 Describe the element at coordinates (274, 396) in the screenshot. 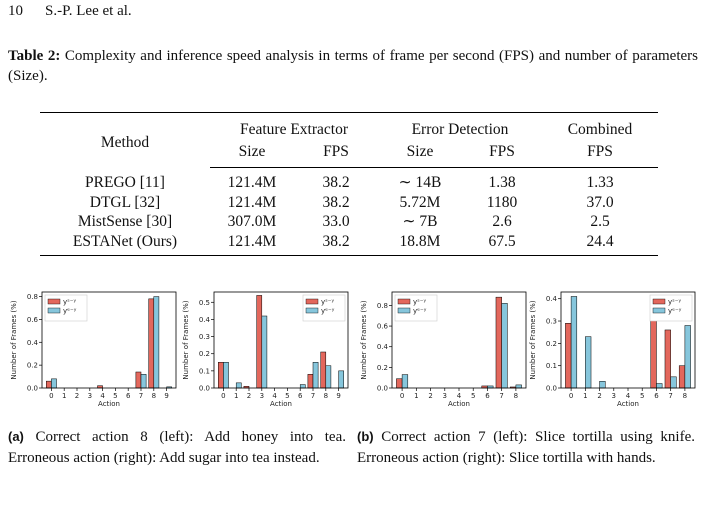

I see `x-tick-label: 4` at that location.